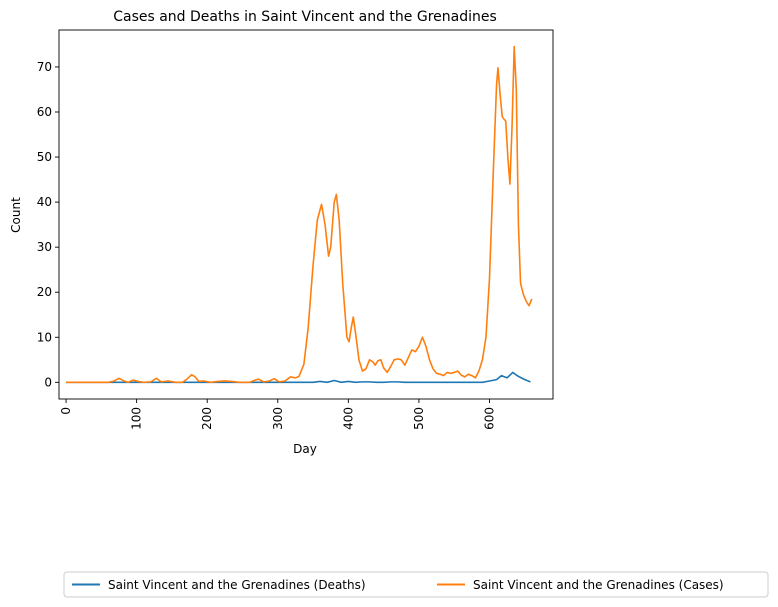 Image resolution: width=778 pixels, height=607 pixels. I want to click on x-tick-label: 400, so click(348, 418).